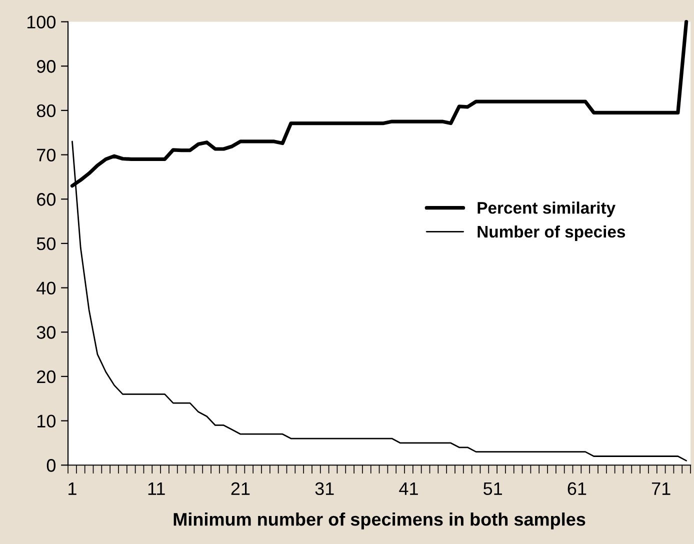 This screenshot has width=694, height=544. Describe the element at coordinates (46, 288) in the screenshot. I see `y-tick-label: 40` at that location.